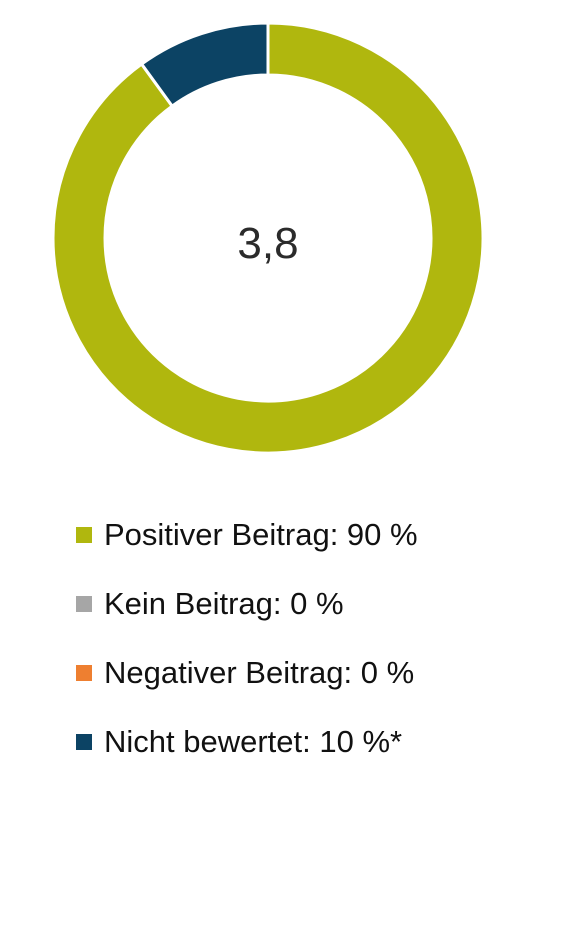 The width and height of the screenshot is (584, 935). I want to click on legend-swatch-not-rated, so click(84, 741).